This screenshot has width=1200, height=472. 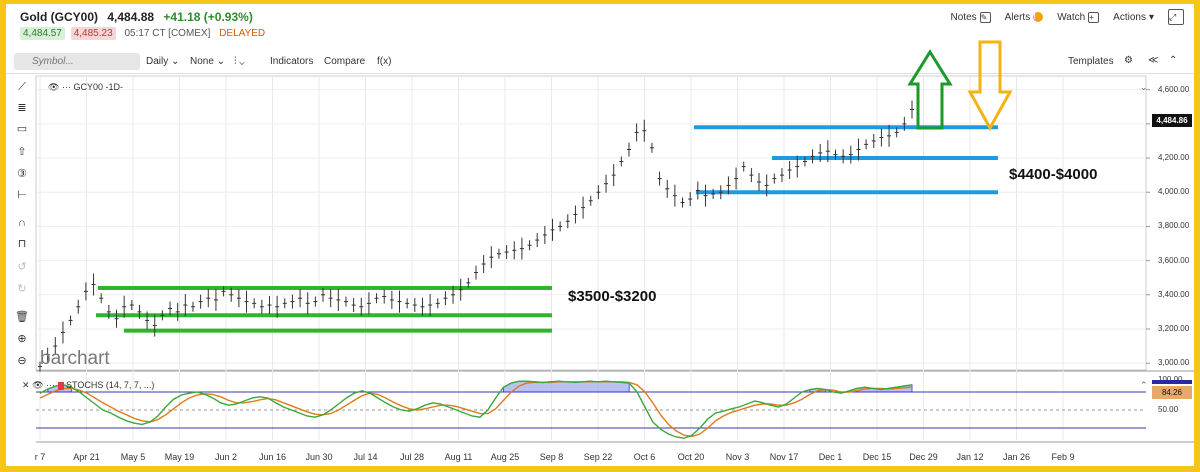 I want to click on watch-label: Watch, so click(x=1071, y=17).